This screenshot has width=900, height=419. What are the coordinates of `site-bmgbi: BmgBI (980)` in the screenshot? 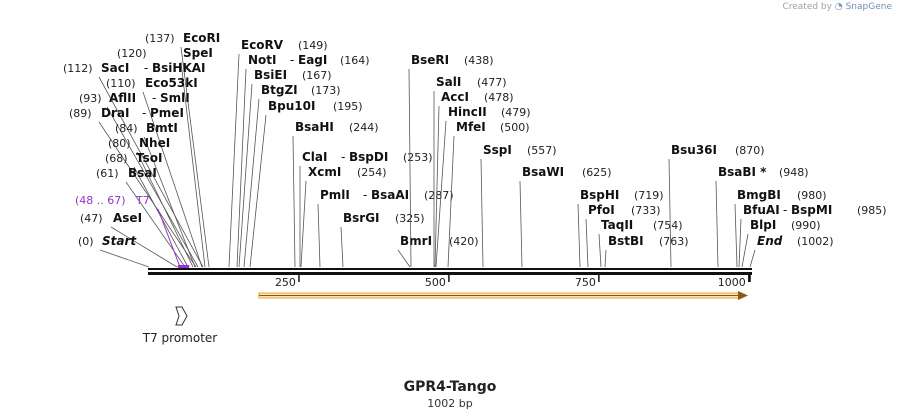 It's located at (780, 228).